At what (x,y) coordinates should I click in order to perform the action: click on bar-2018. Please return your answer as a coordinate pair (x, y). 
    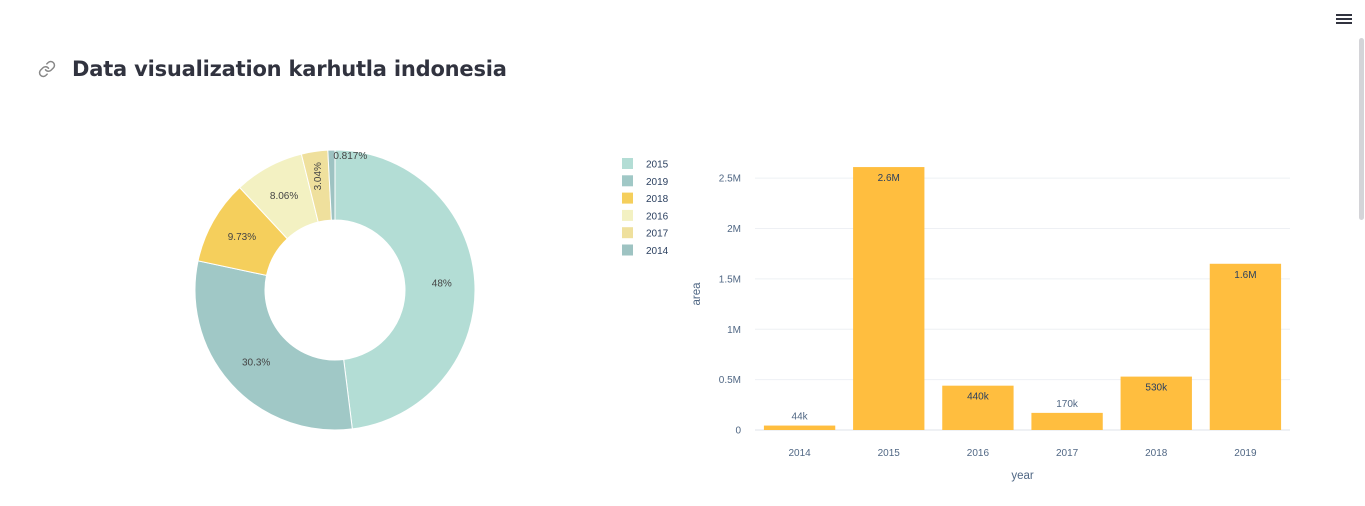
    Looking at the image, I should click on (1156, 403).